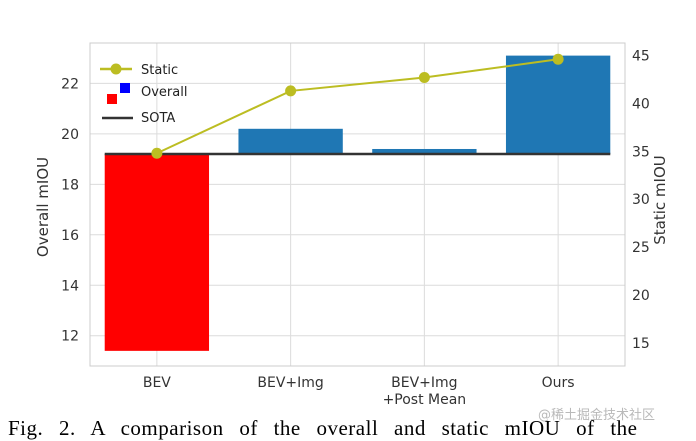  I want to click on y-right-tick-label: 30, so click(641, 200).